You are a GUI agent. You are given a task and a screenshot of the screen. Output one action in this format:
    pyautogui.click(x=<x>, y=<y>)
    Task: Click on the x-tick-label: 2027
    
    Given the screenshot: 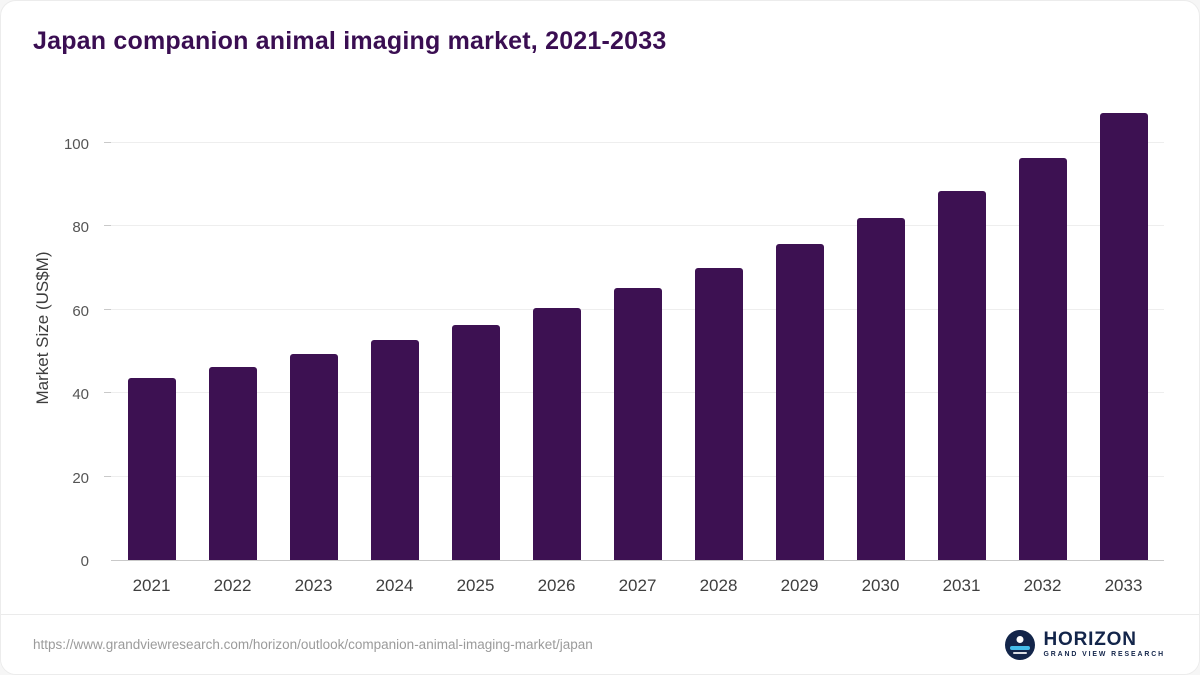 What is the action you would take?
    pyautogui.click(x=637, y=585)
    